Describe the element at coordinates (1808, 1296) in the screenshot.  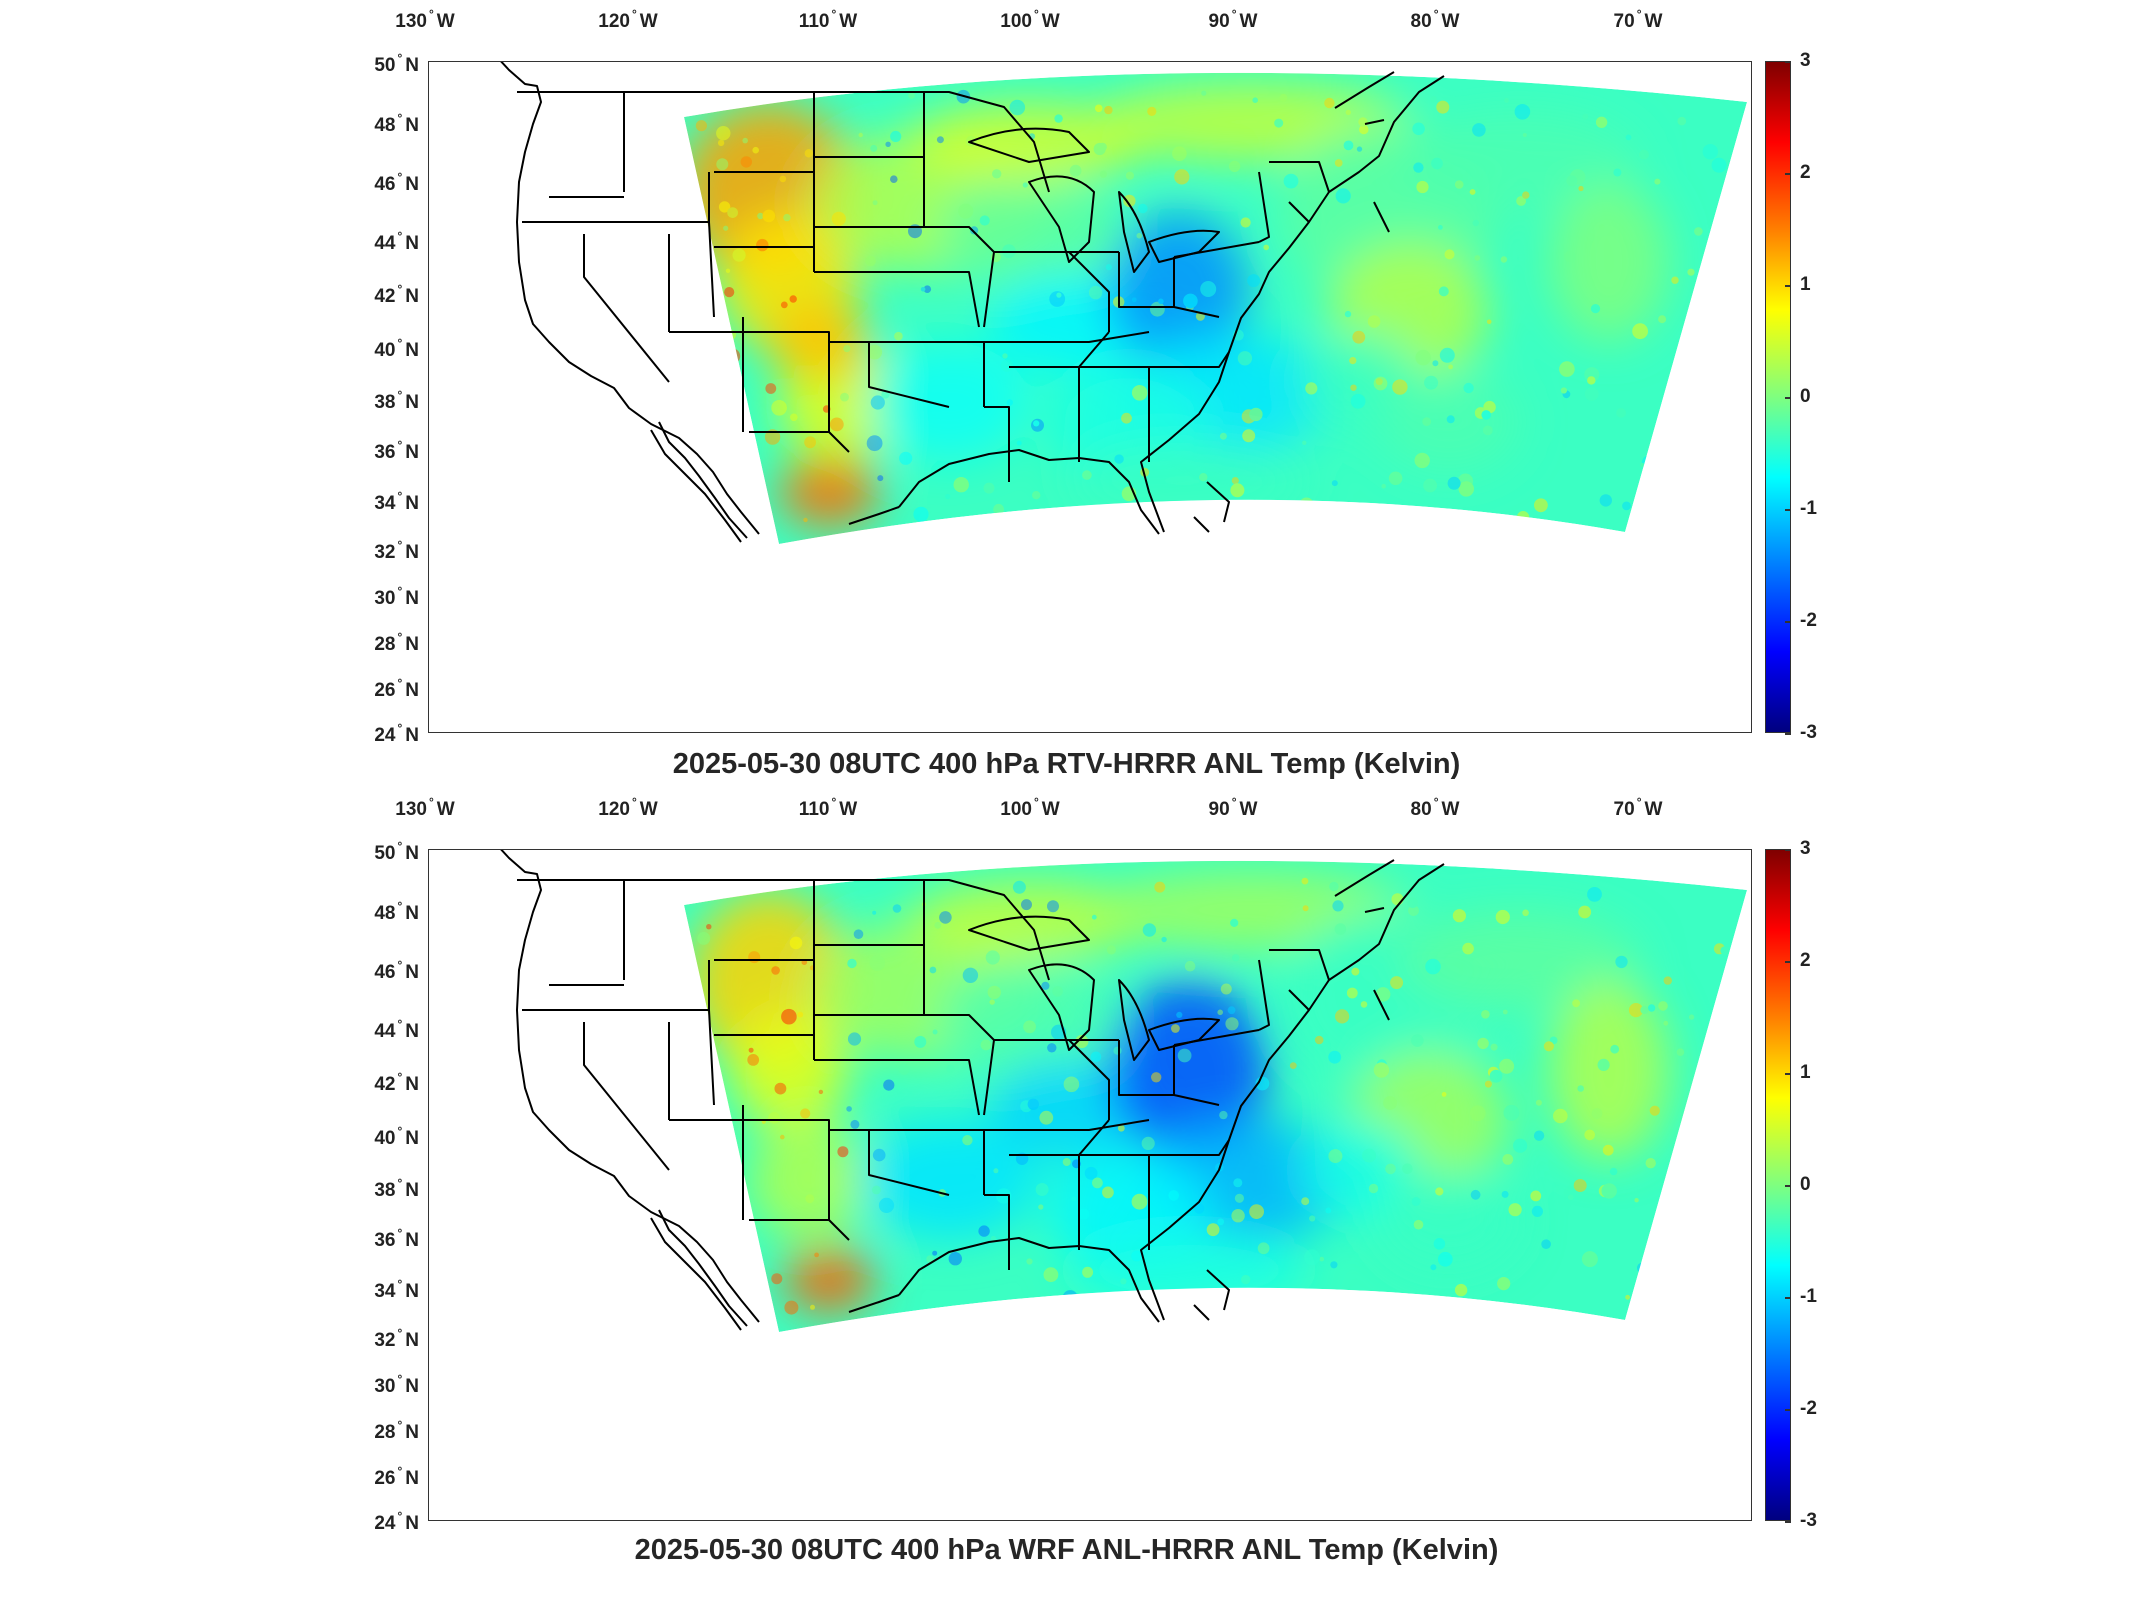
I see `colorbar-tick-label: -1` at that location.